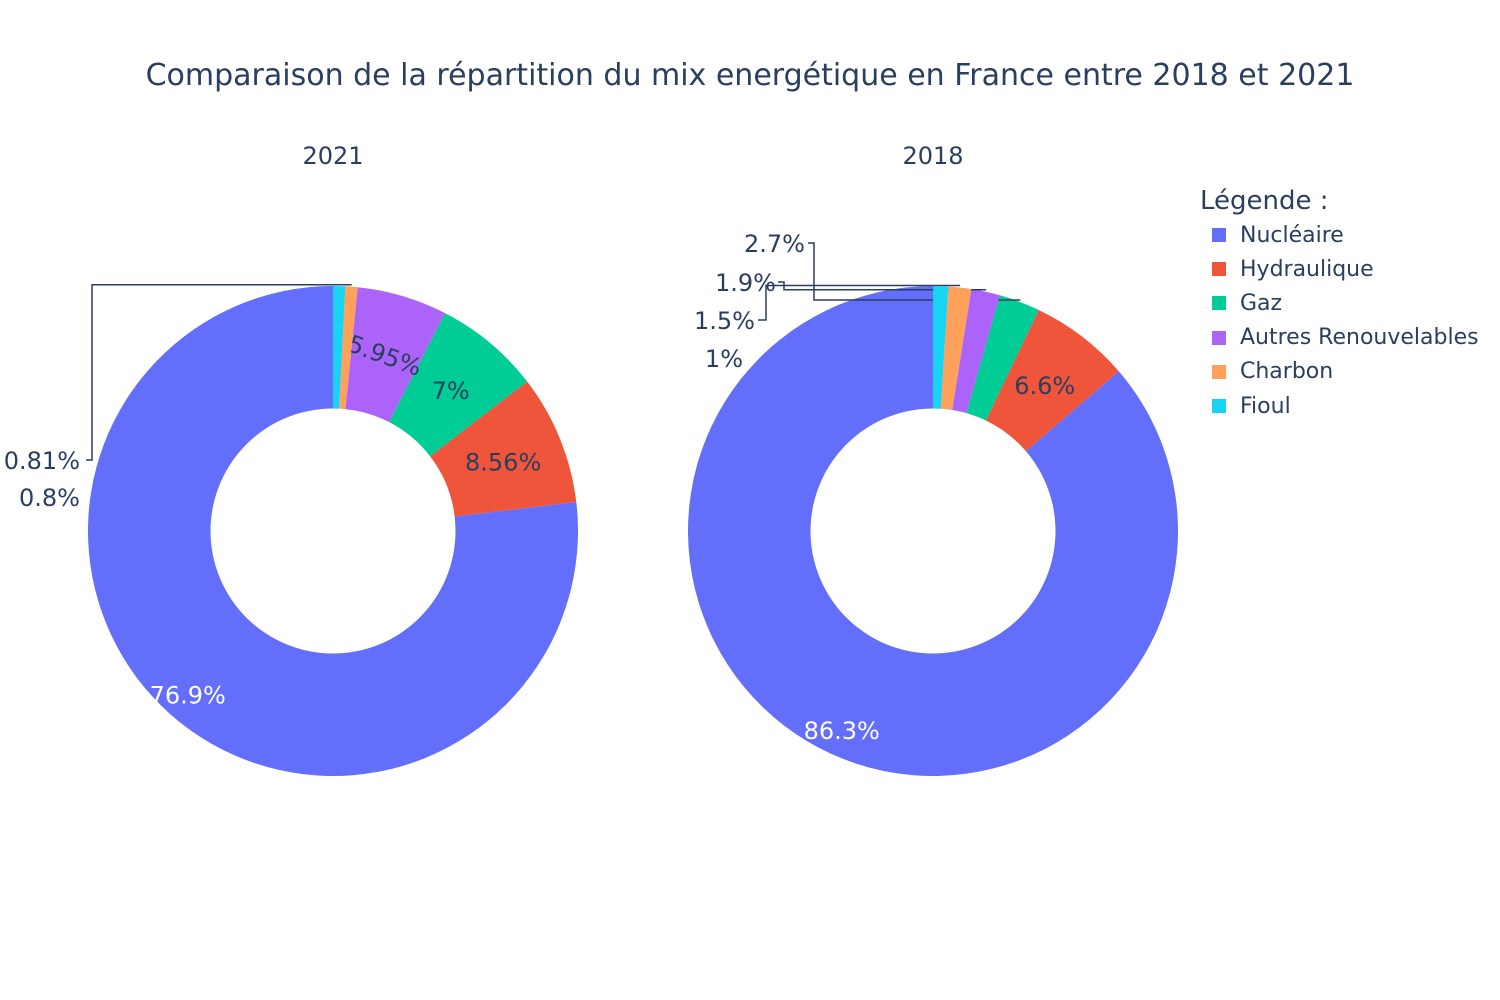  What do you see at coordinates (1359, 338) in the screenshot?
I see `legend-label: Autres Renouvelables` at bounding box center [1359, 338].